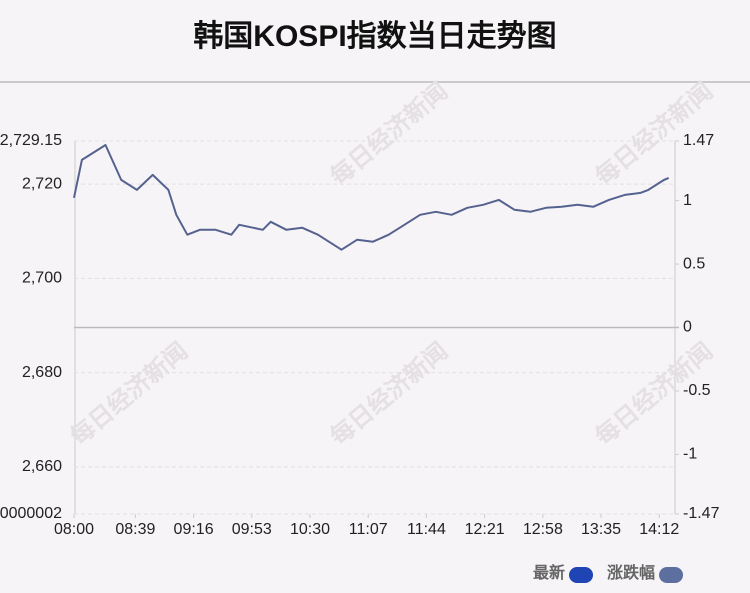 Image resolution: width=750 pixels, height=593 pixels. Describe the element at coordinates (252, 529) in the screenshot. I see `x-tick-label: 09:53` at that location.